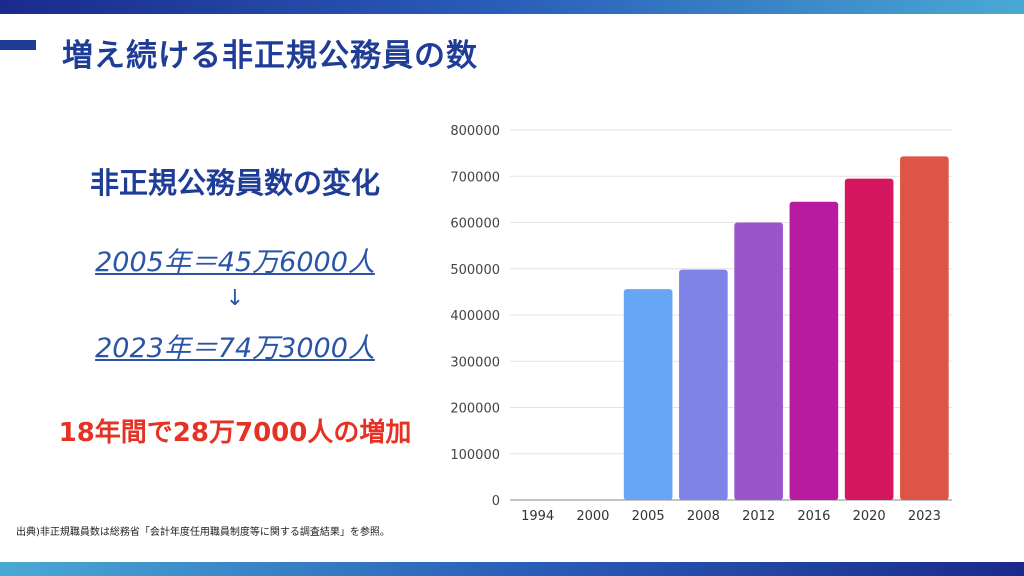 The width and height of the screenshot is (1024, 576). I want to click on y-tick-label: 300000, so click(475, 362).